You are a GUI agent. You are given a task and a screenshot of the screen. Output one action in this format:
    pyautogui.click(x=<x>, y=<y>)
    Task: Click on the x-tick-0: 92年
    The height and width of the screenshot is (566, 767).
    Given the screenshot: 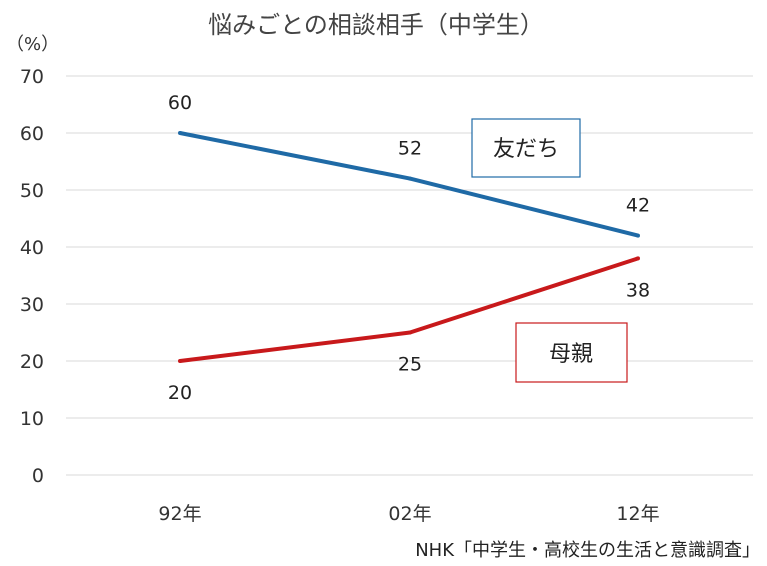 What is the action you would take?
    pyautogui.click(x=179, y=514)
    